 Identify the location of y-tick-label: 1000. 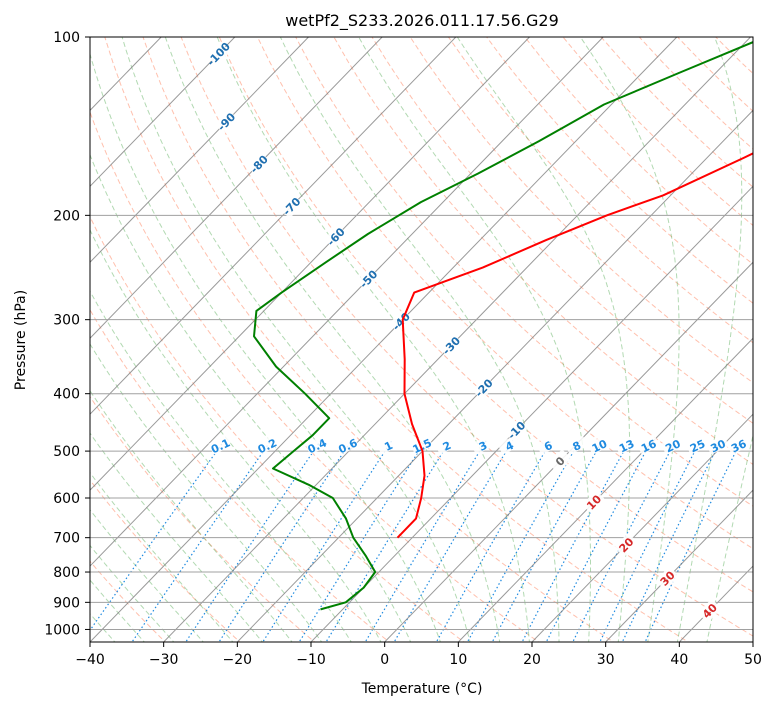
(62, 630).